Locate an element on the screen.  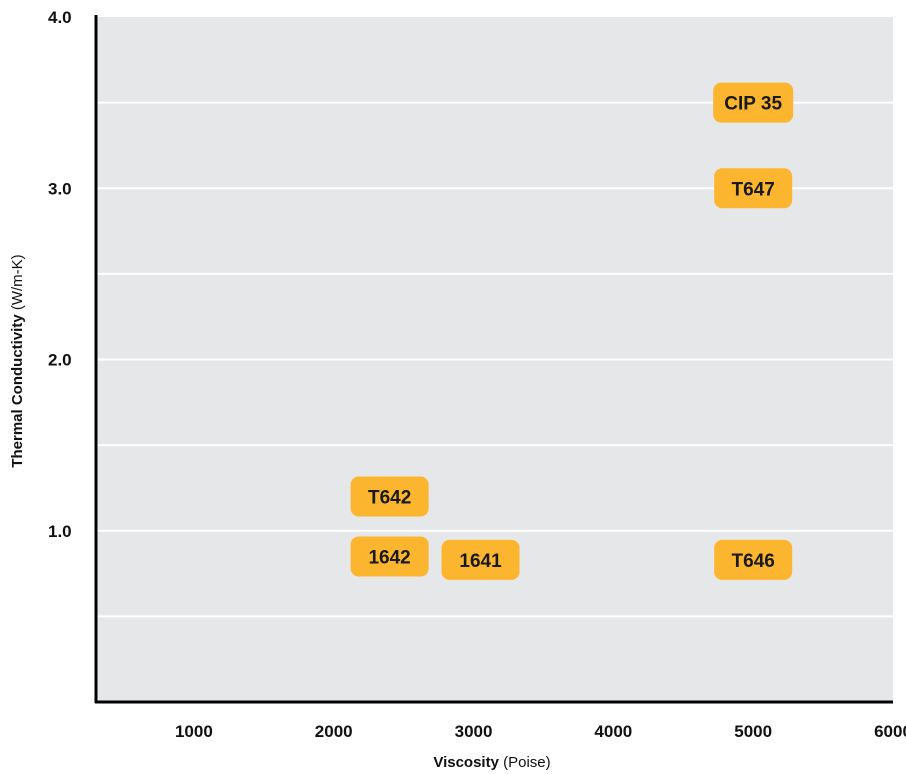
data-point: 1642 is located at coordinates (389, 556).